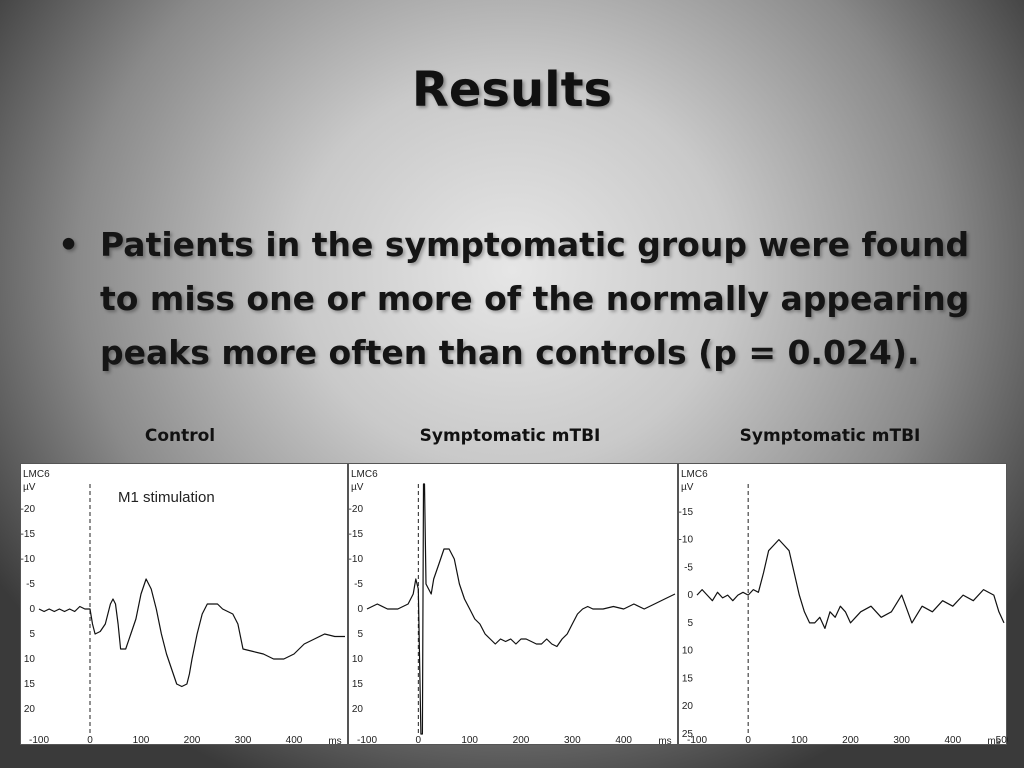  Describe the element at coordinates (510, 436) in the screenshot. I see `panel-label-symptomatic-1: Symptomatic mTBI` at that location.